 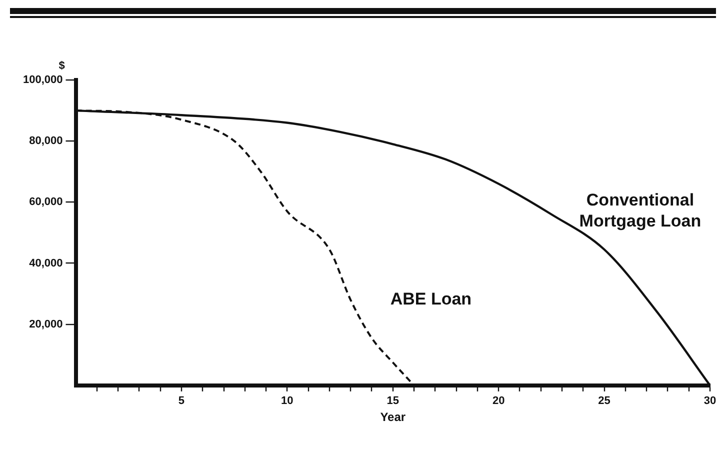 I want to click on y-axis-title: $, so click(x=61, y=66).